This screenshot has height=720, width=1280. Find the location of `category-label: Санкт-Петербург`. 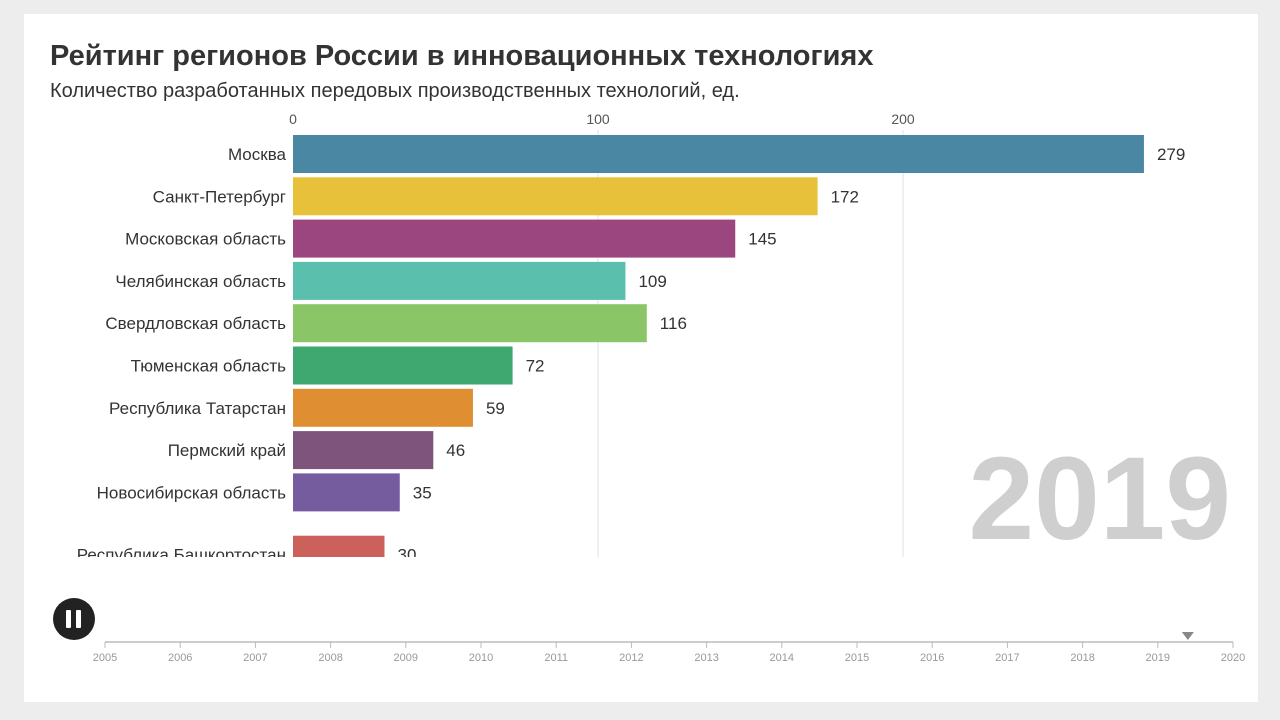

category-label: Санкт-Петербург is located at coordinates (219, 196).